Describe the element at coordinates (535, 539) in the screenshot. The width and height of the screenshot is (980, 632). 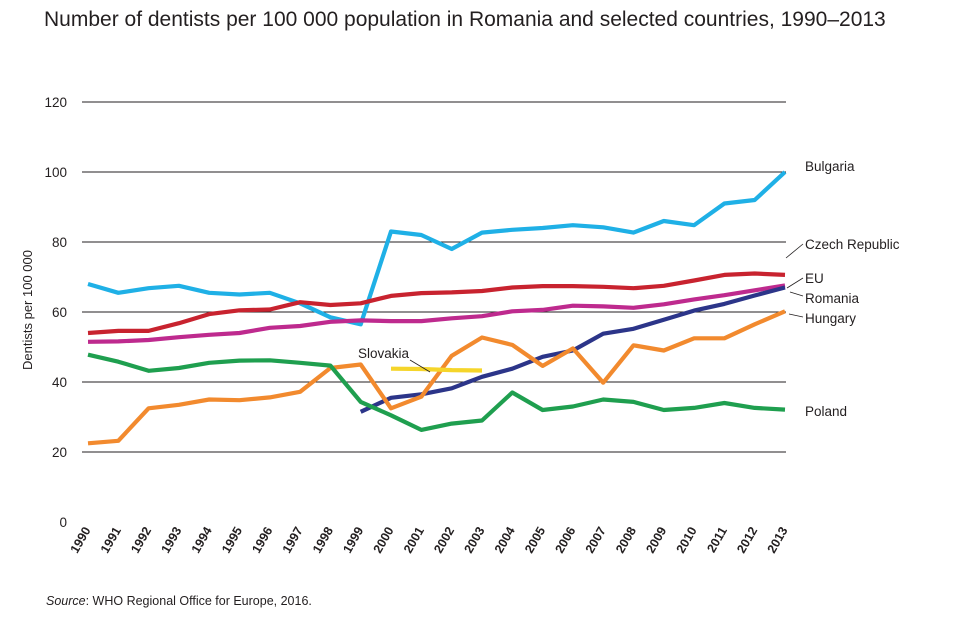
I see `x-tick-label: 2005` at that location.